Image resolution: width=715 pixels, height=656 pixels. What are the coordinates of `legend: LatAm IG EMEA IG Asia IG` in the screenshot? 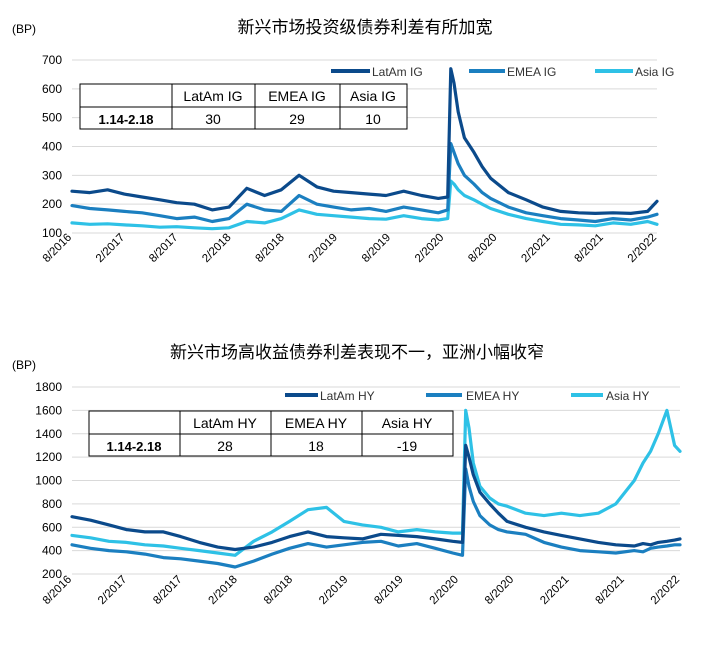 It's located at (502, 72).